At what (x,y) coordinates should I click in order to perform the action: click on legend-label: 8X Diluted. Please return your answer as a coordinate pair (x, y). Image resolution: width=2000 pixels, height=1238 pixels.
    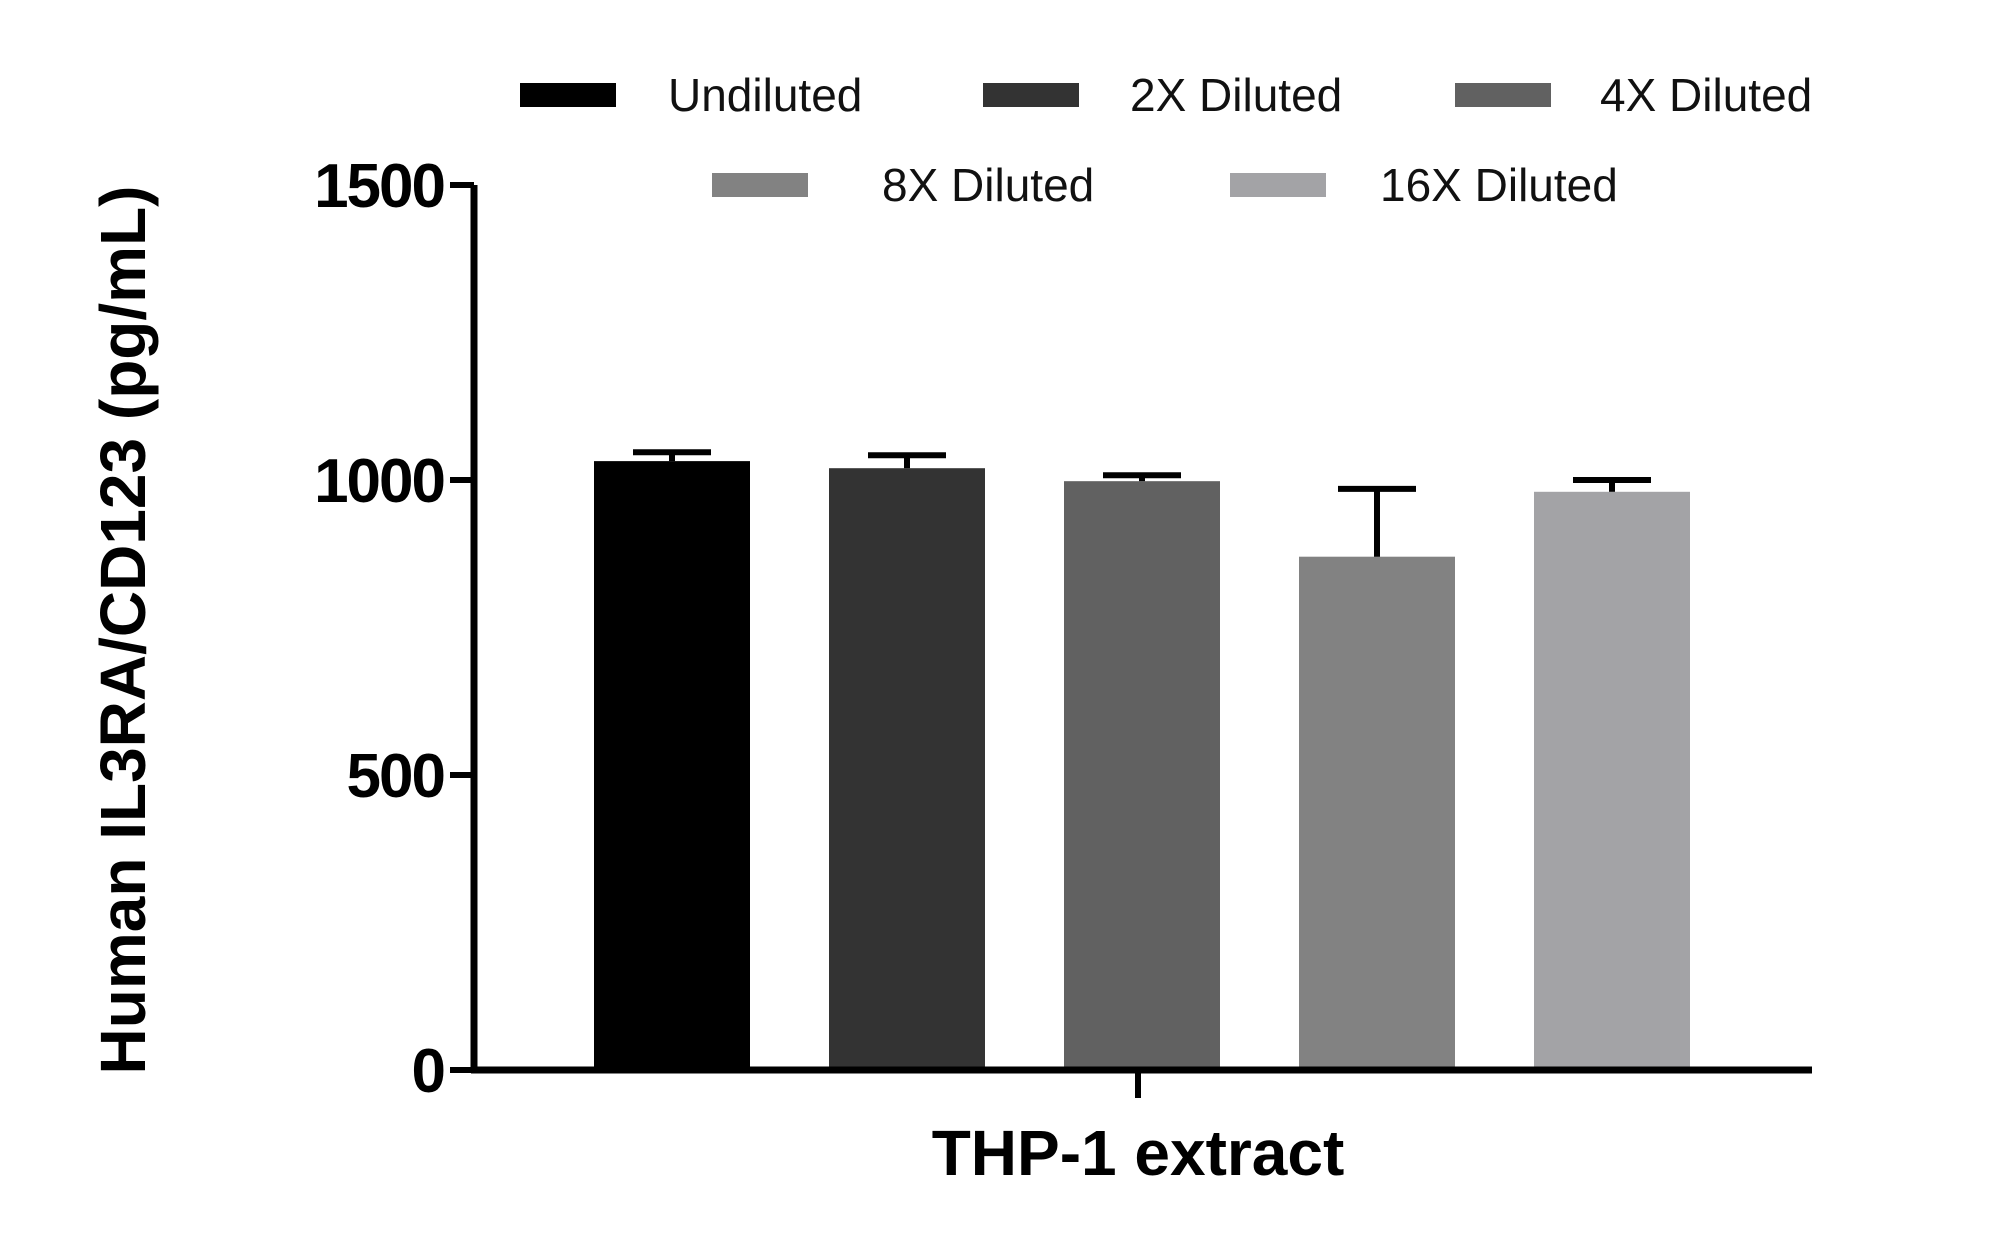
    Looking at the image, I should click on (988, 185).